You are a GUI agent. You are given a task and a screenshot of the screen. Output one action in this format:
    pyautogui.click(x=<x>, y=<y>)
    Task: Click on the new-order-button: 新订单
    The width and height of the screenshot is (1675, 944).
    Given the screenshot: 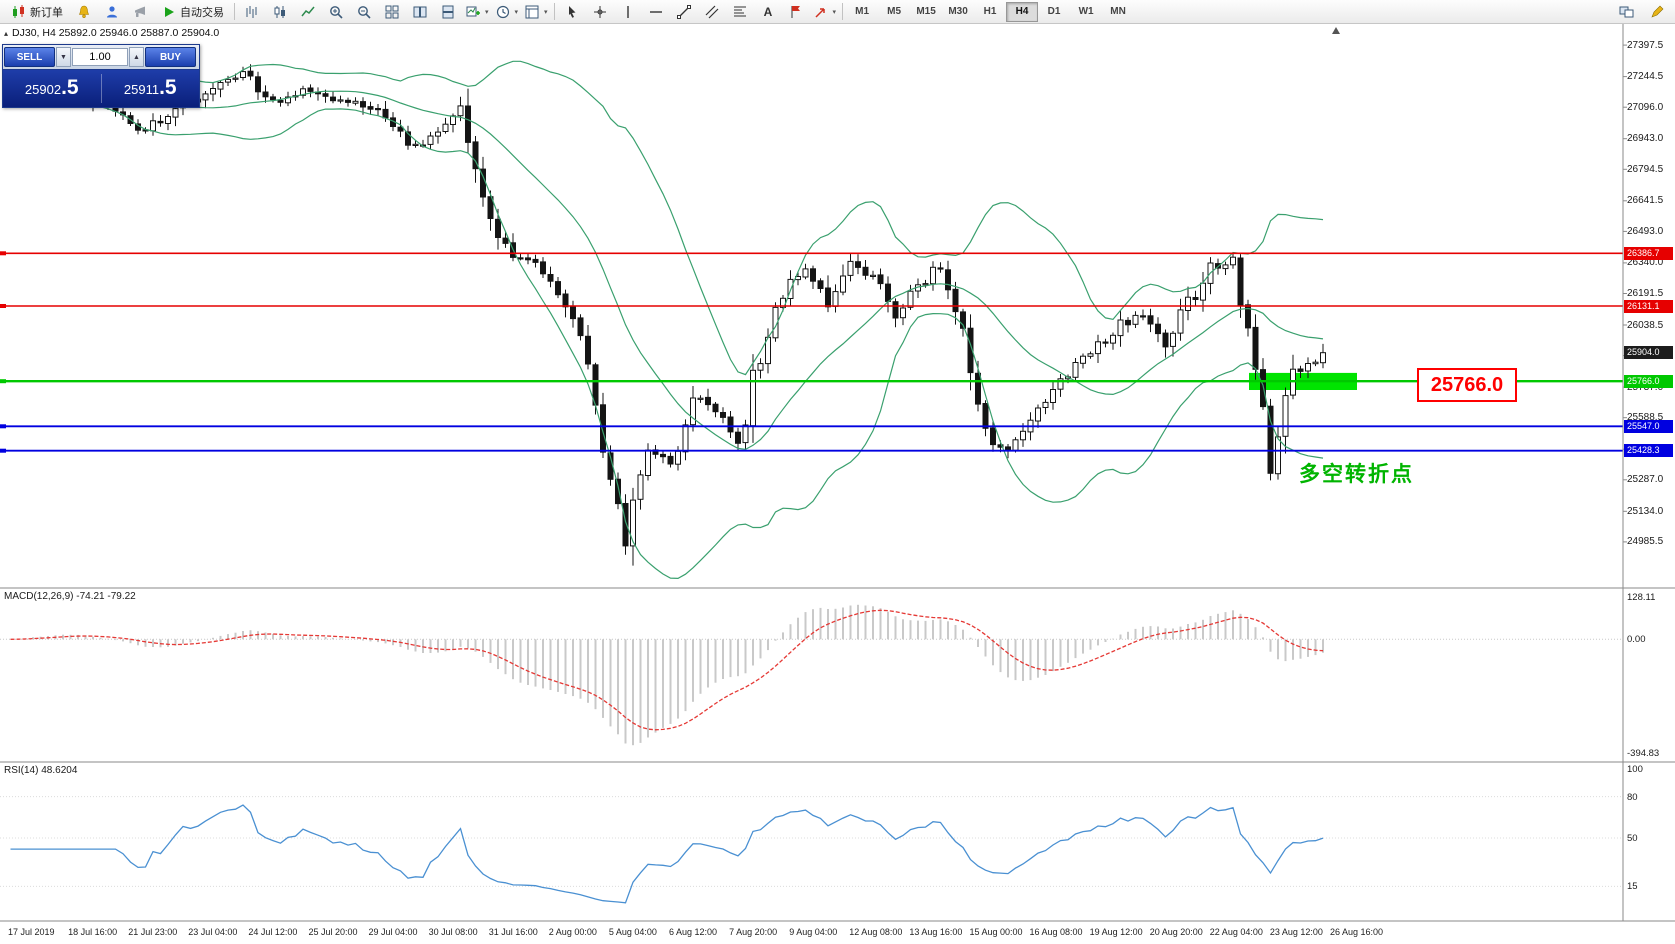 What is the action you would take?
    pyautogui.click(x=37, y=12)
    